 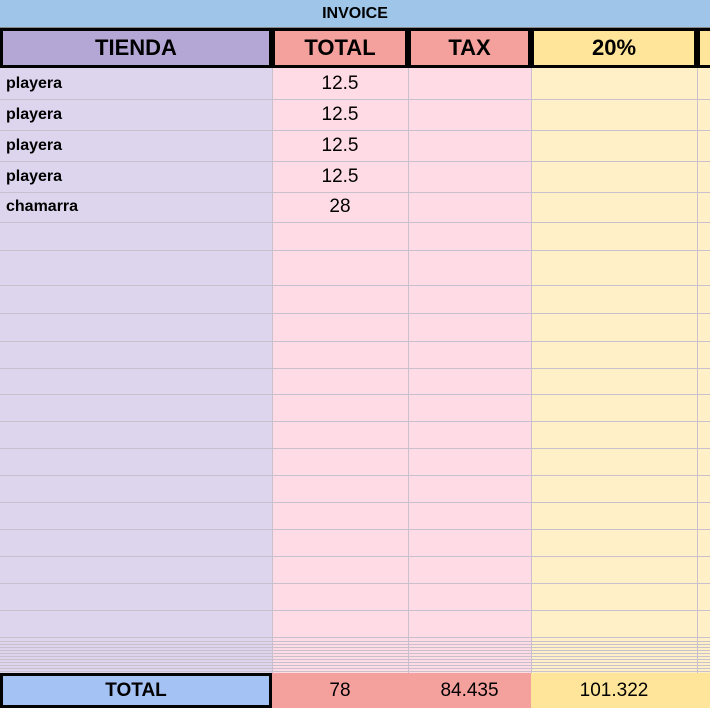 I want to click on column-header: TIENDA, so click(x=136, y=48).